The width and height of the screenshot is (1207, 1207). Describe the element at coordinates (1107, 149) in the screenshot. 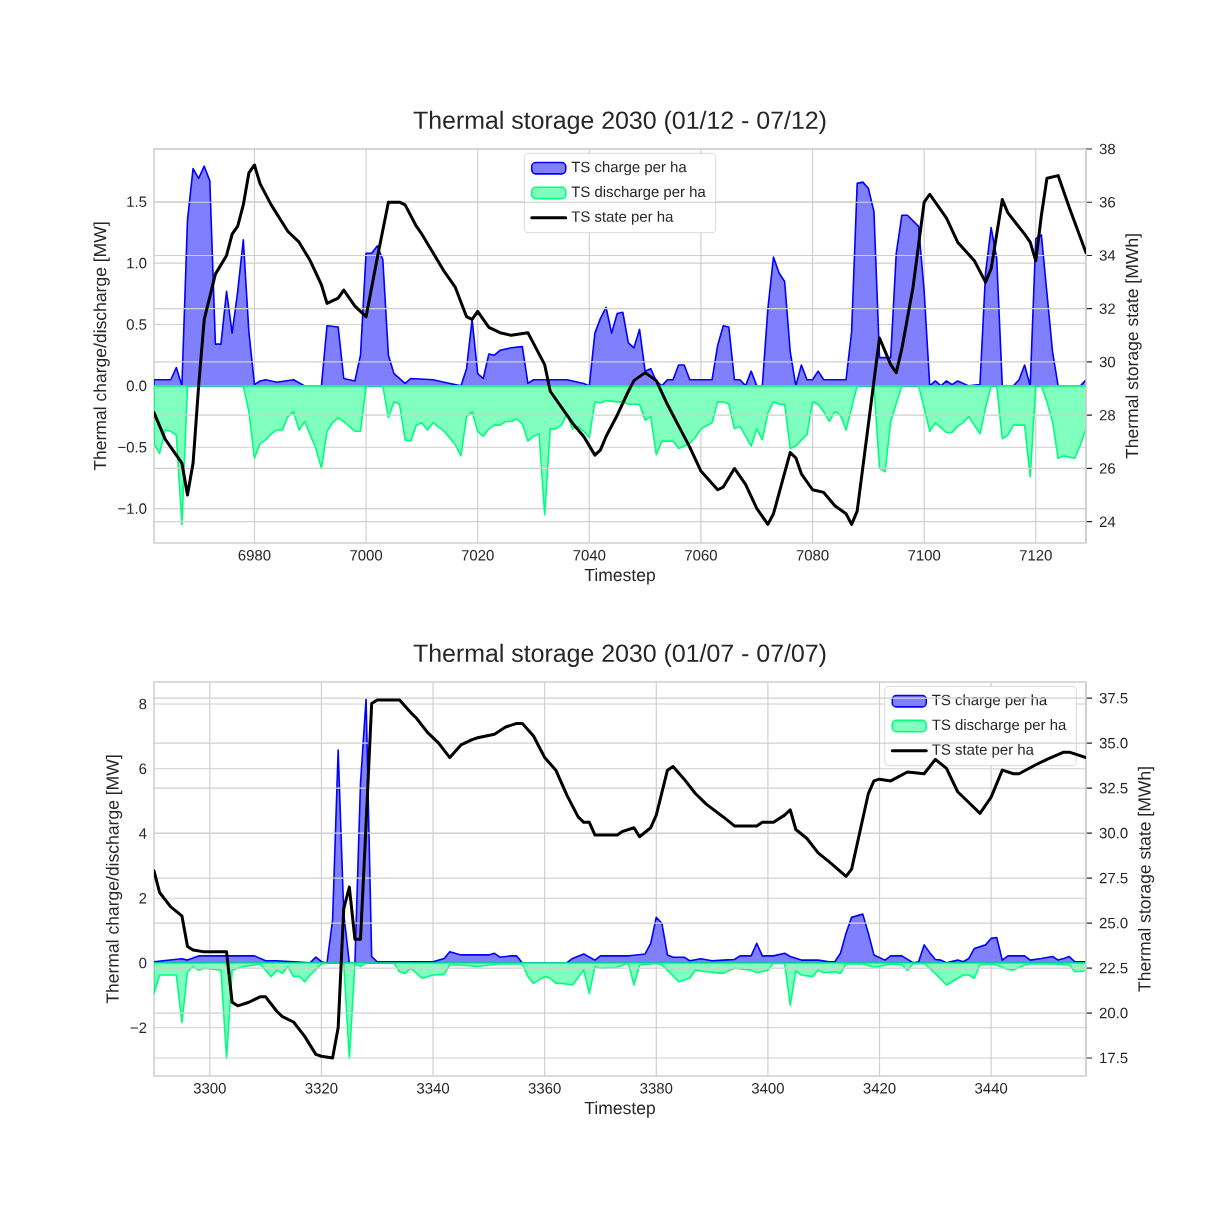

I see `y2-tick-label: 38` at that location.